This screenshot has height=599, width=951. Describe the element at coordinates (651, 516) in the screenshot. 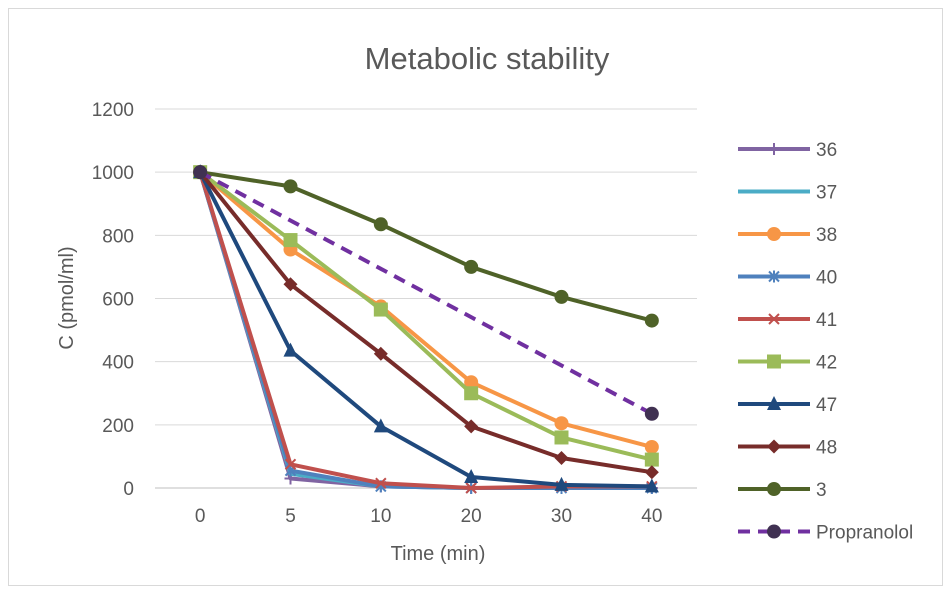

I see `x-tick-label: 40` at that location.